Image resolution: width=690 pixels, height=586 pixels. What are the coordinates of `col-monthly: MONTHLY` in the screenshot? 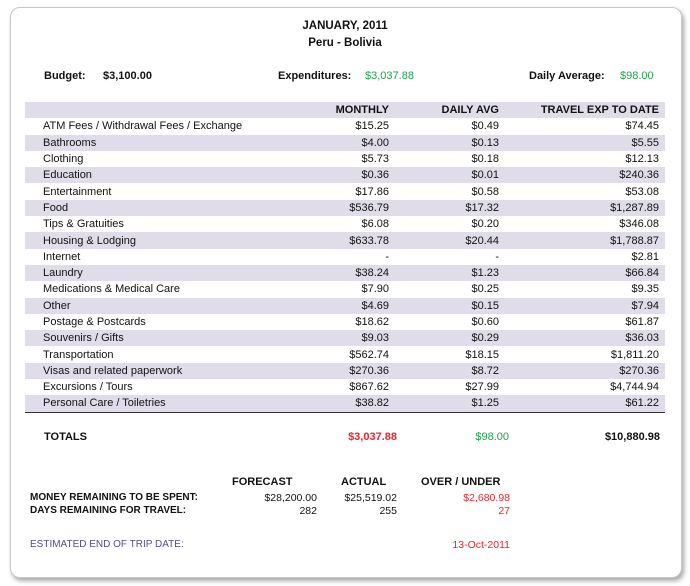 It's located at (344, 110).